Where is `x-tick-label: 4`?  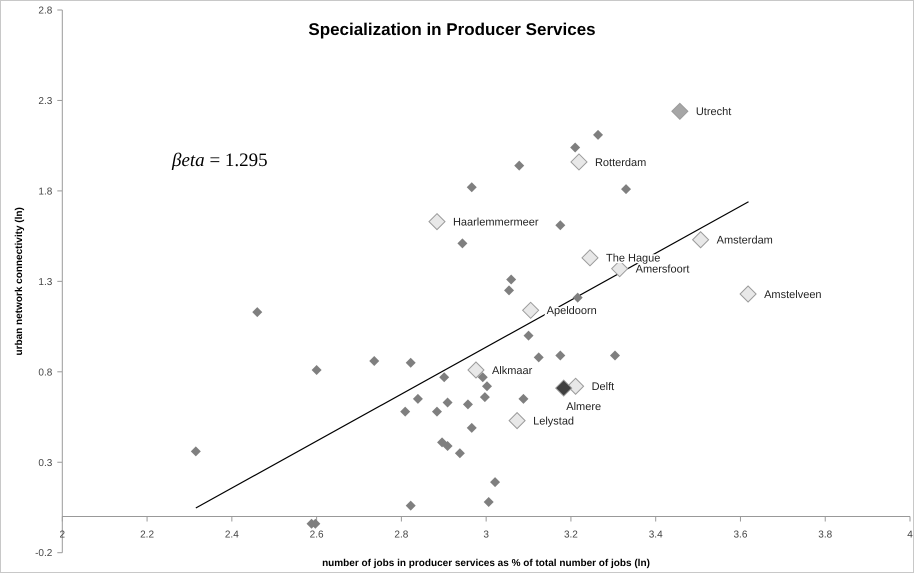 x-tick-label: 4 is located at coordinates (910, 535).